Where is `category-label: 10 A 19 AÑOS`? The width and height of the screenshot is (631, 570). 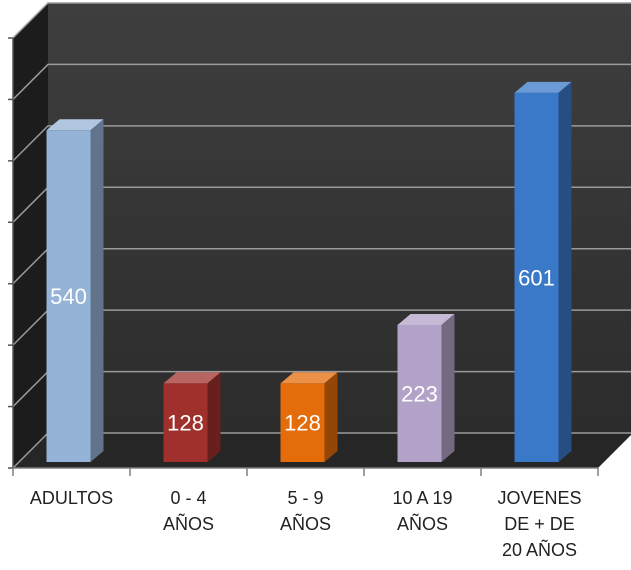 category-label: 10 A 19 AÑOS is located at coordinates (422, 511).